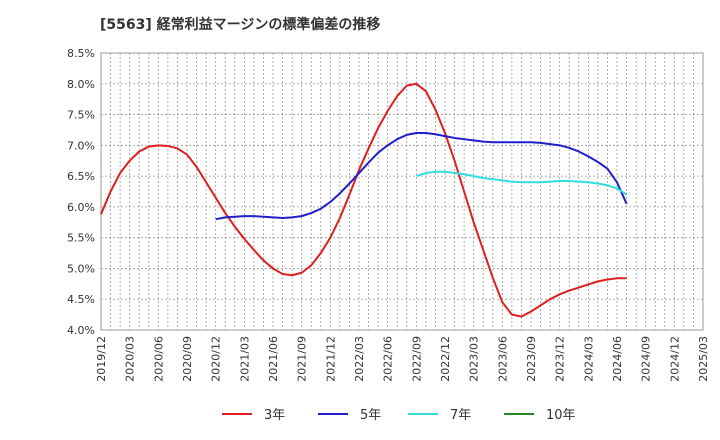  I want to click on y-tick-label: 4.5%, so click(81, 299).